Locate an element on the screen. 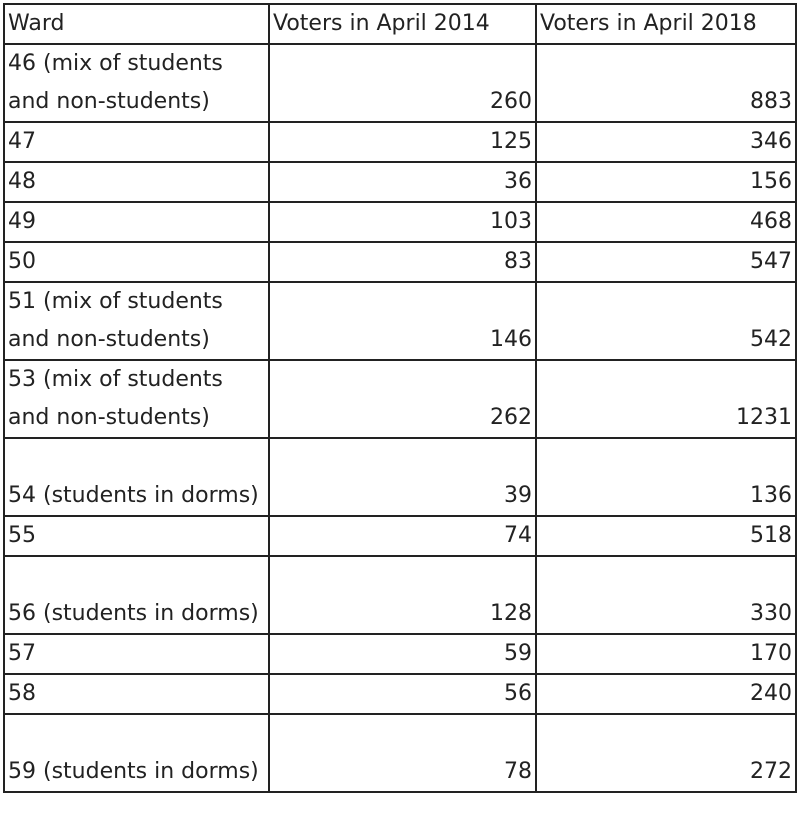 The image size is (798, 832). header-voters-2018: Voters in April 2018 is located at coordinates (666, 24).